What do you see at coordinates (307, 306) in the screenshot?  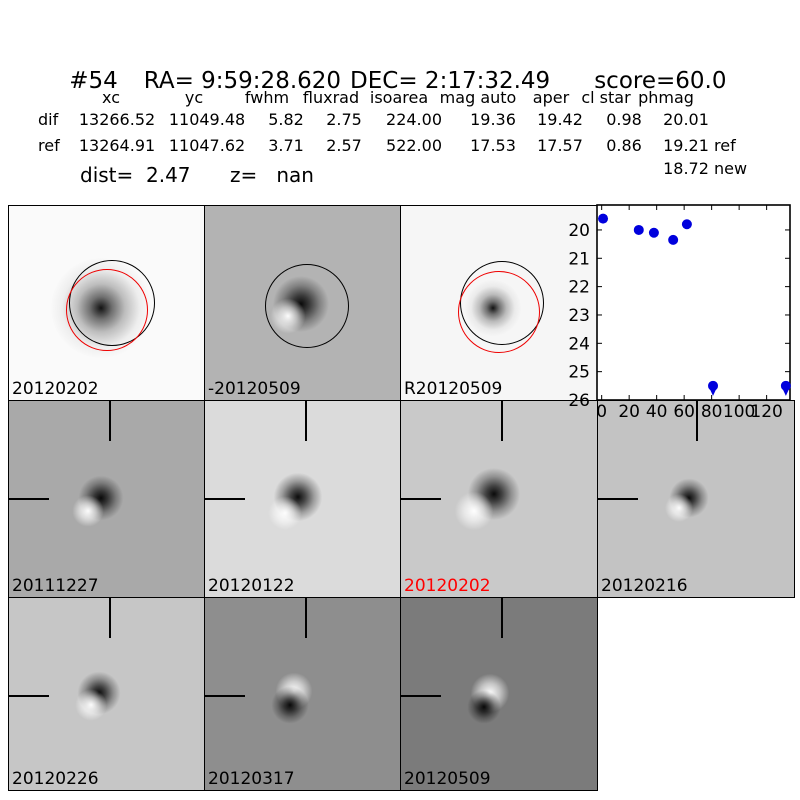 I see `aperture-circle-black` at bounding box center [307, 306].